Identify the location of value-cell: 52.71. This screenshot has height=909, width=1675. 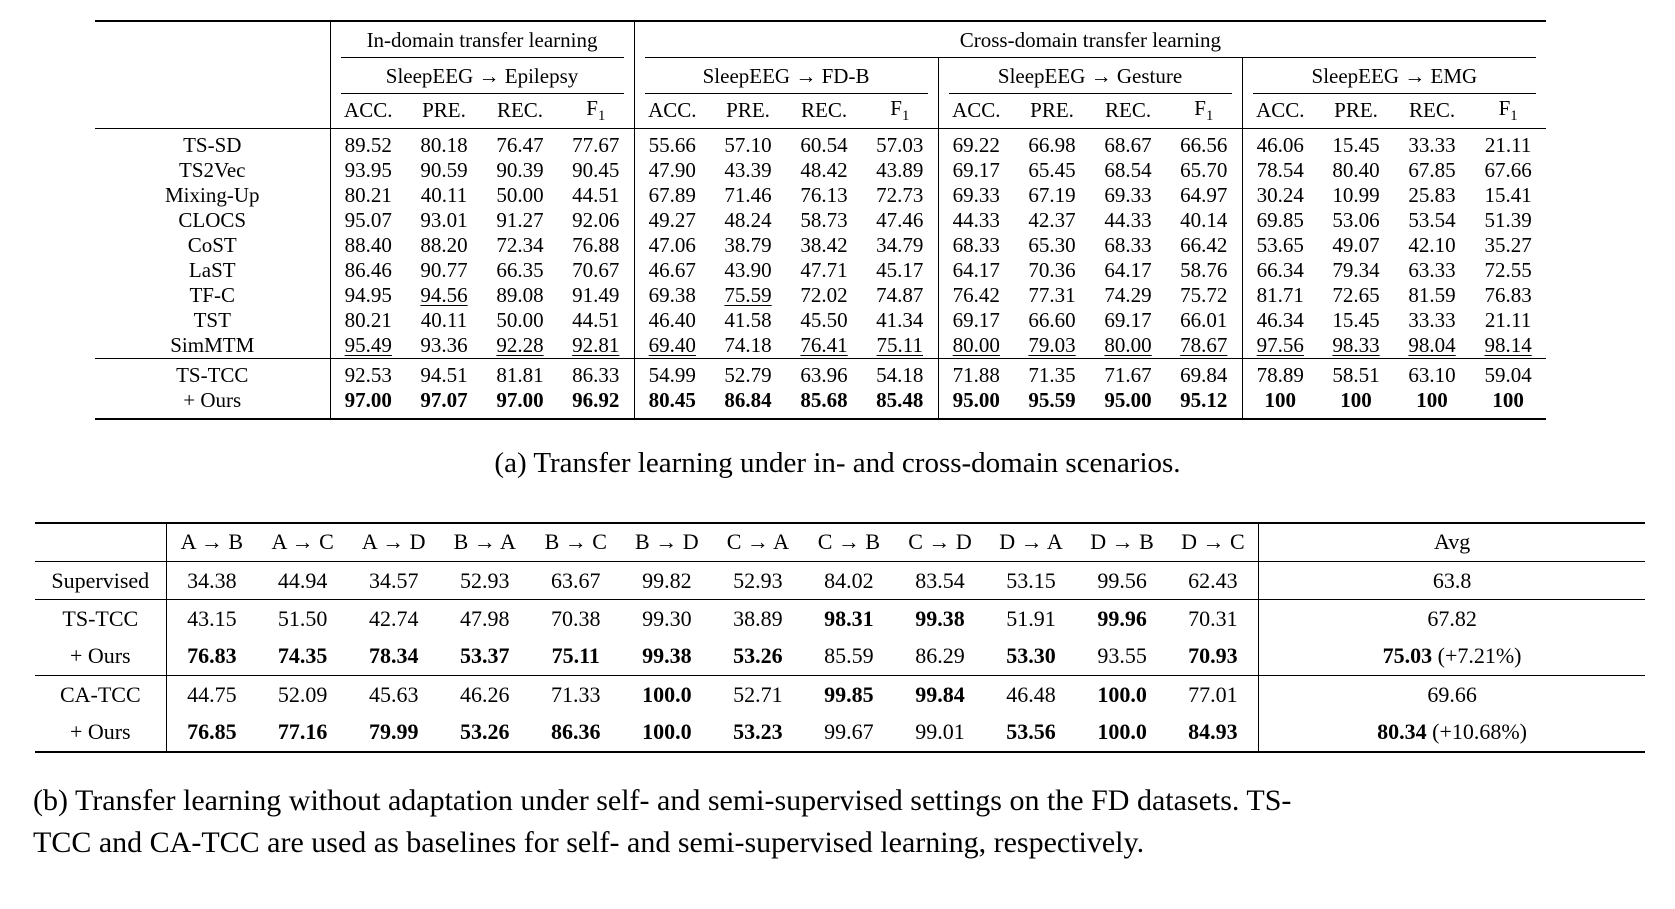
(758, 694).